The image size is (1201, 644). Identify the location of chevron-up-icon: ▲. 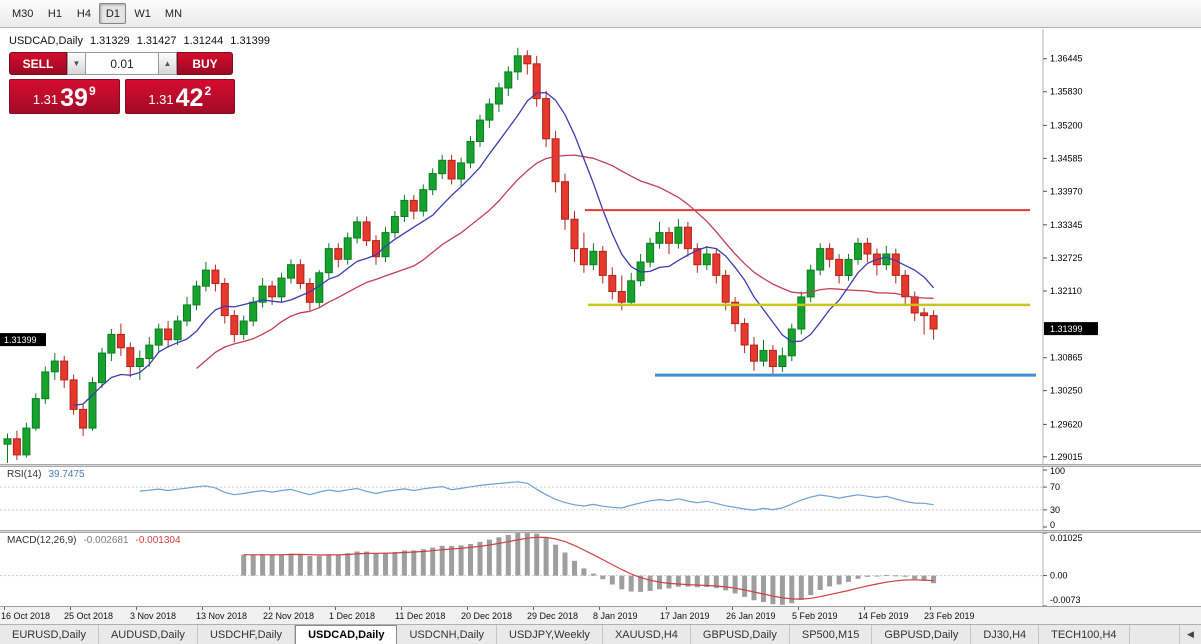
(167, 63).